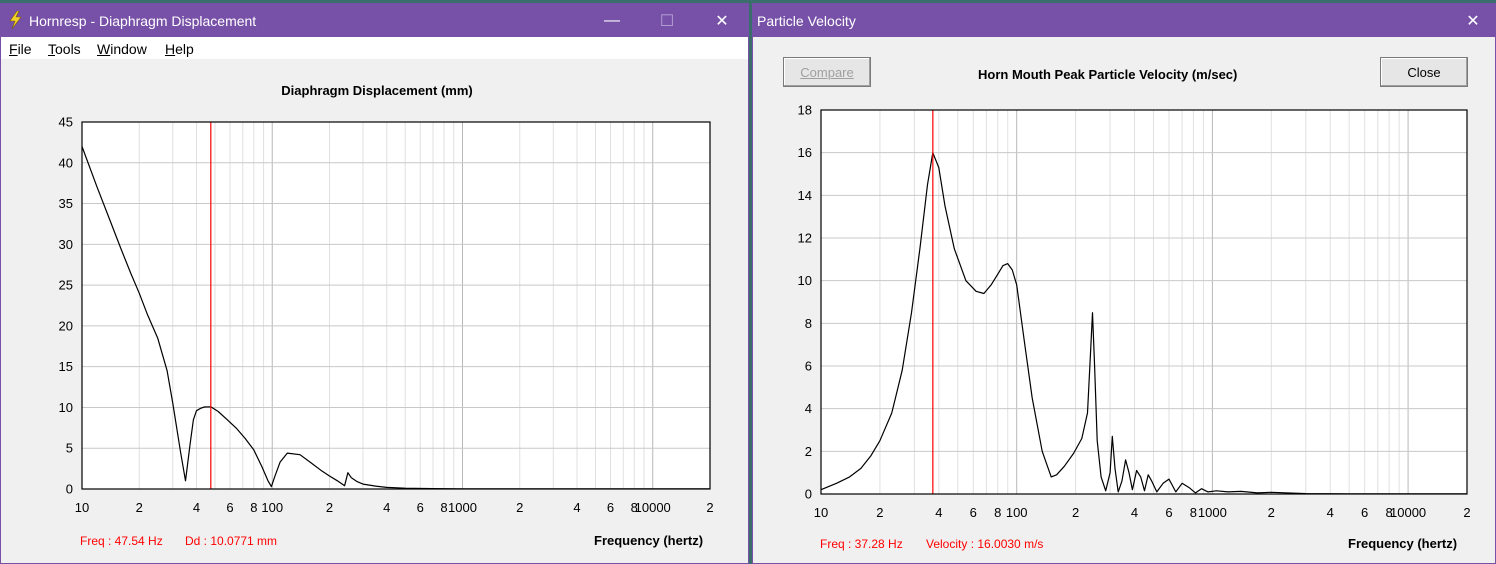  What do you see at coordinates (66, 366) in the screenshot?
I see `y-tick-label: 15` at bounding box center [66, 366].